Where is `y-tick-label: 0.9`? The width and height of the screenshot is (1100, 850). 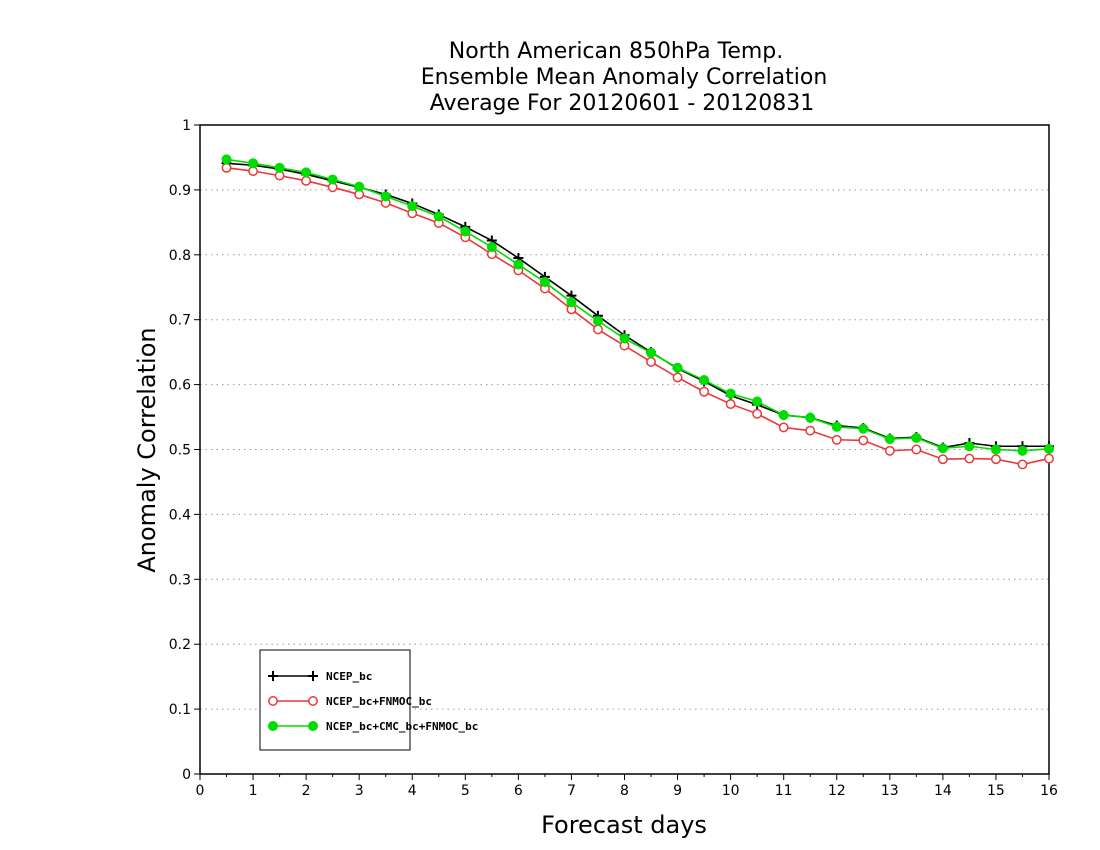 y-tick-label: 0.9 is located at coordinates (180, 191).